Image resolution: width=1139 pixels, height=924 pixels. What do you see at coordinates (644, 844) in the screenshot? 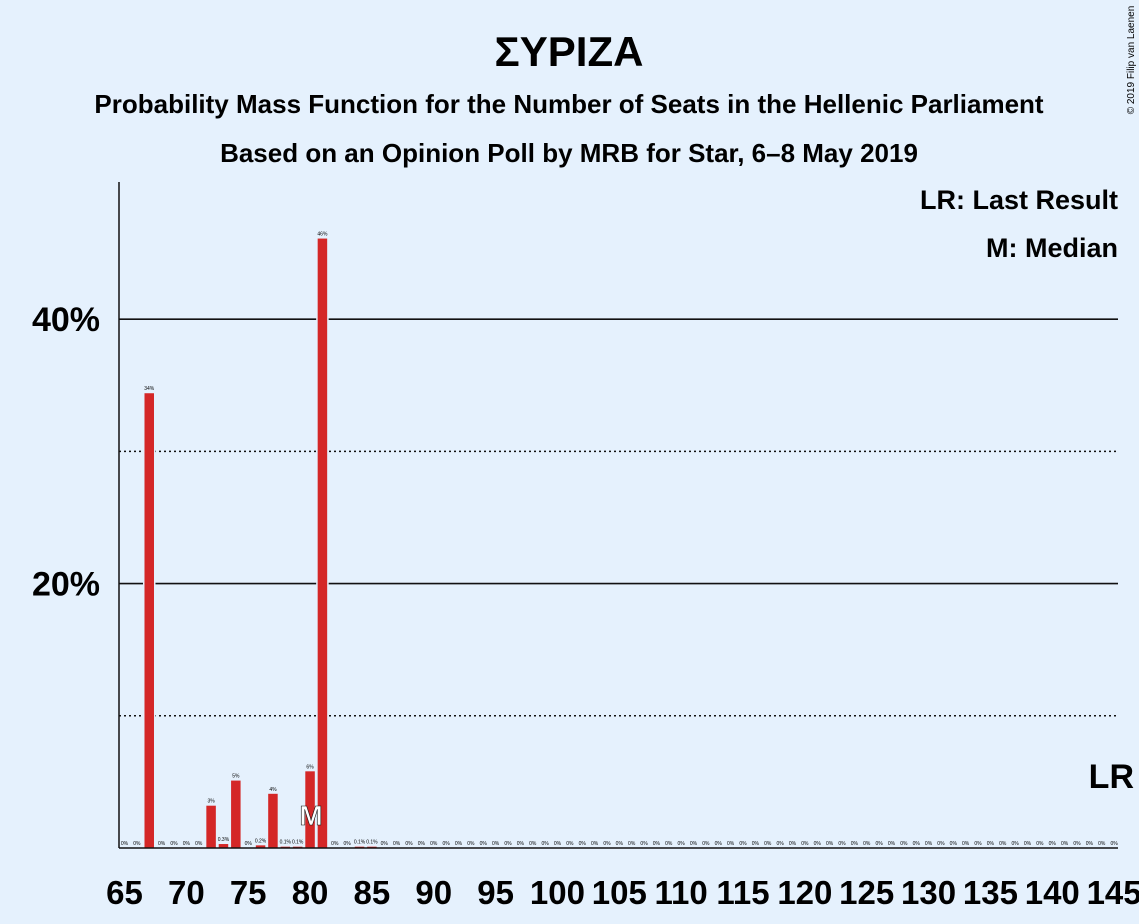
I see `data-label-107: 0%` at bounding box center [644, 844].